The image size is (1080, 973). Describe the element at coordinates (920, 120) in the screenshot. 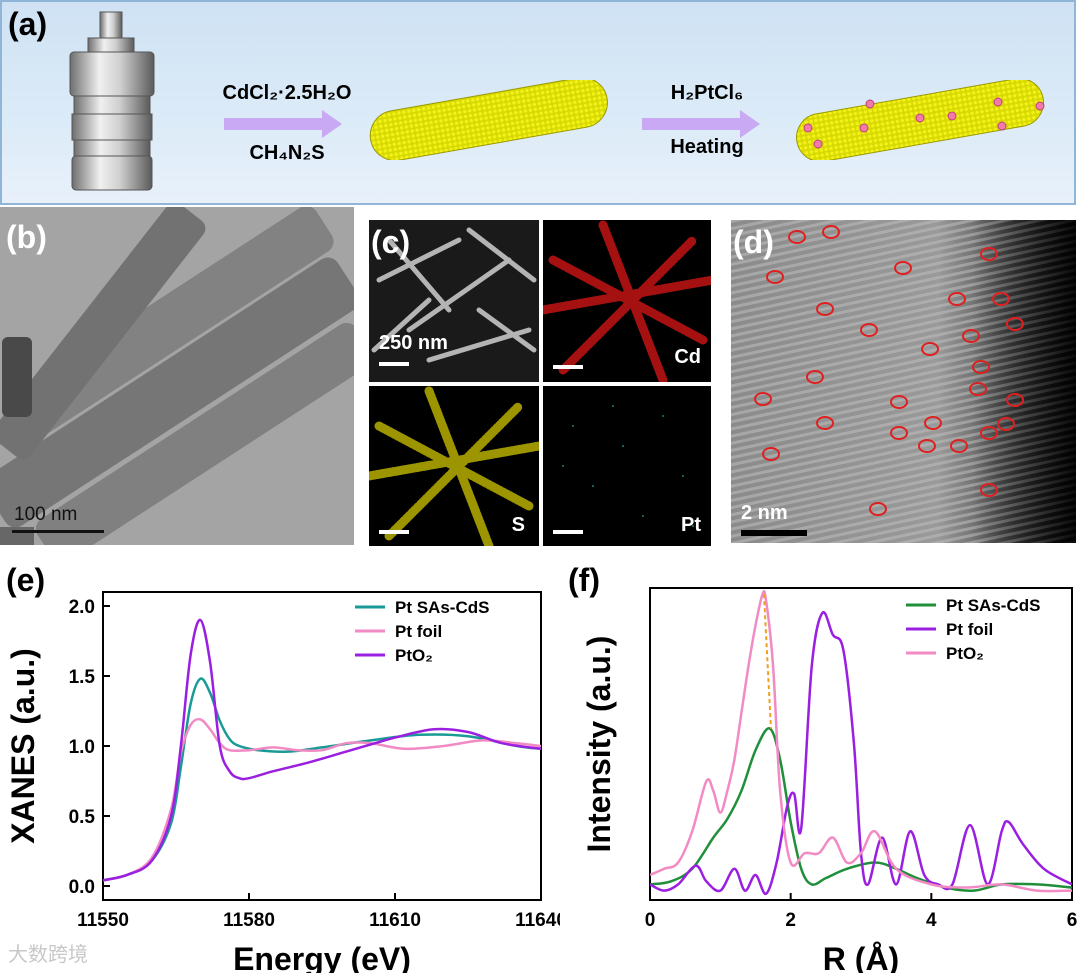

I see `pt-decorated-nanorod-illustration` at that location.